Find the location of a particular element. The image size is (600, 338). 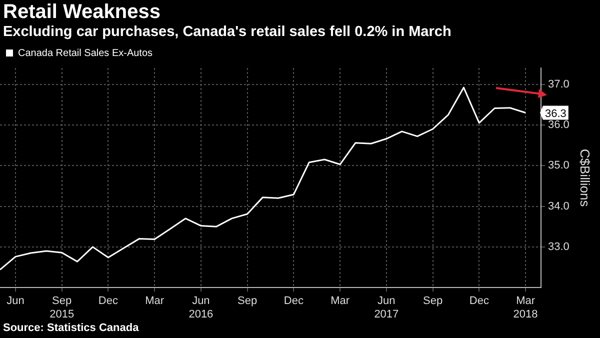

x-tick-label: Jun 2016 is located at coordinates (201, 307).